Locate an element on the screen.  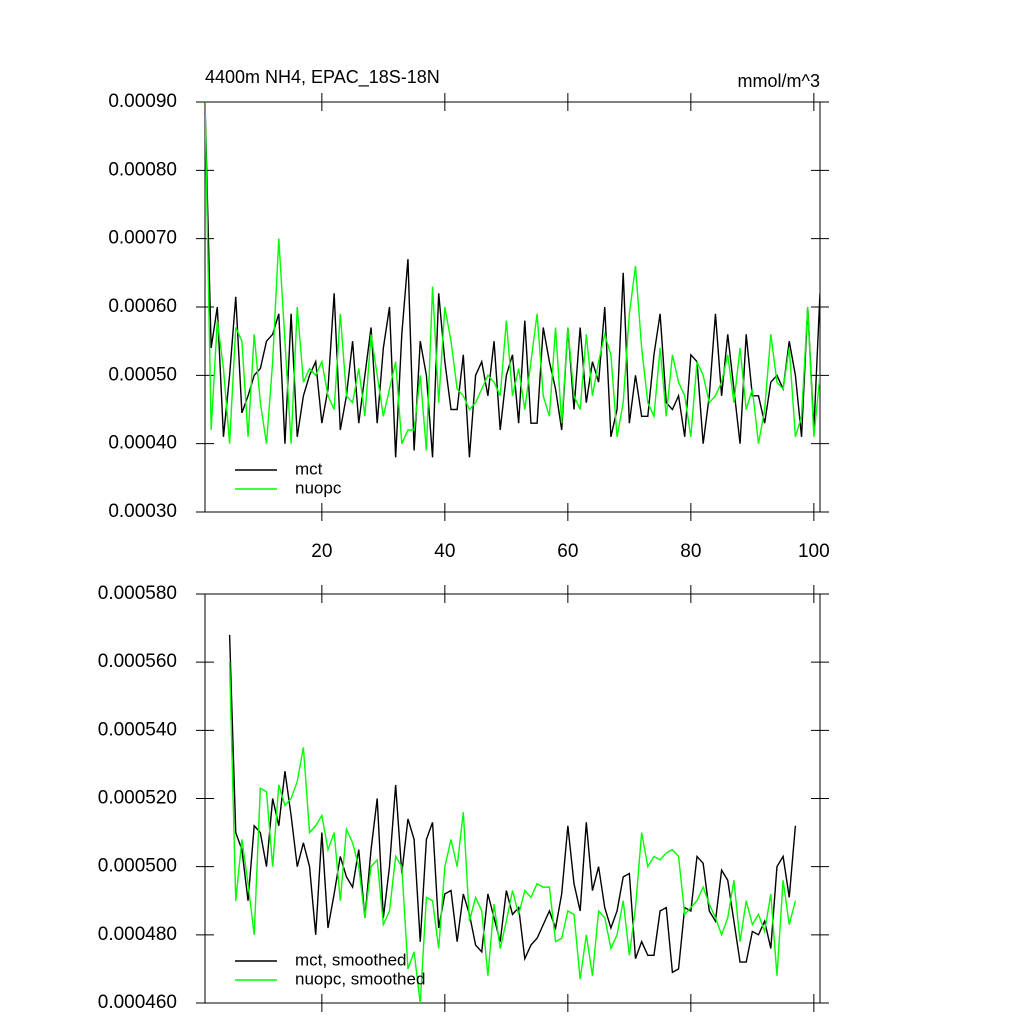
y-tick-label: 0.000500 is located at coordinates (137, 866).